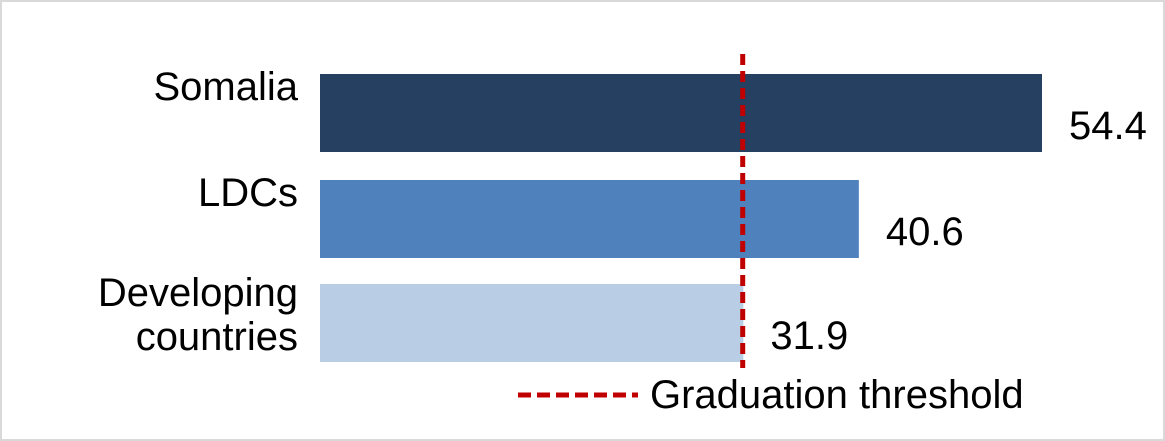 This screenshot has height=441, width=1165. I want to click on value-label: 54.4, so click(1108, 126).